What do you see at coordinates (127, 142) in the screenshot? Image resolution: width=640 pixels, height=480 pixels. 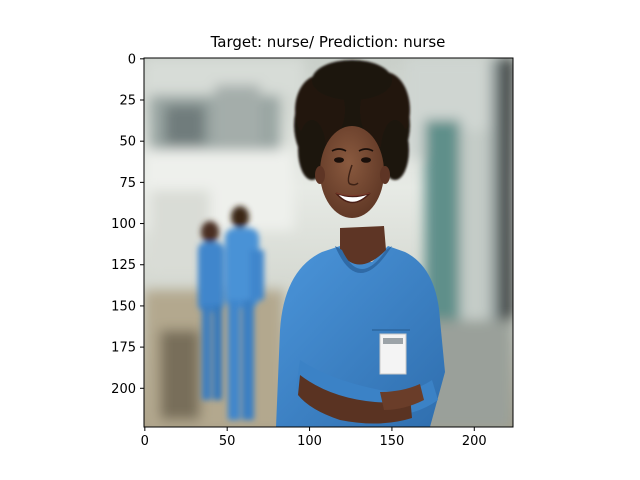 I see `y-tick-label: 50` at bounding box center [127, 142].